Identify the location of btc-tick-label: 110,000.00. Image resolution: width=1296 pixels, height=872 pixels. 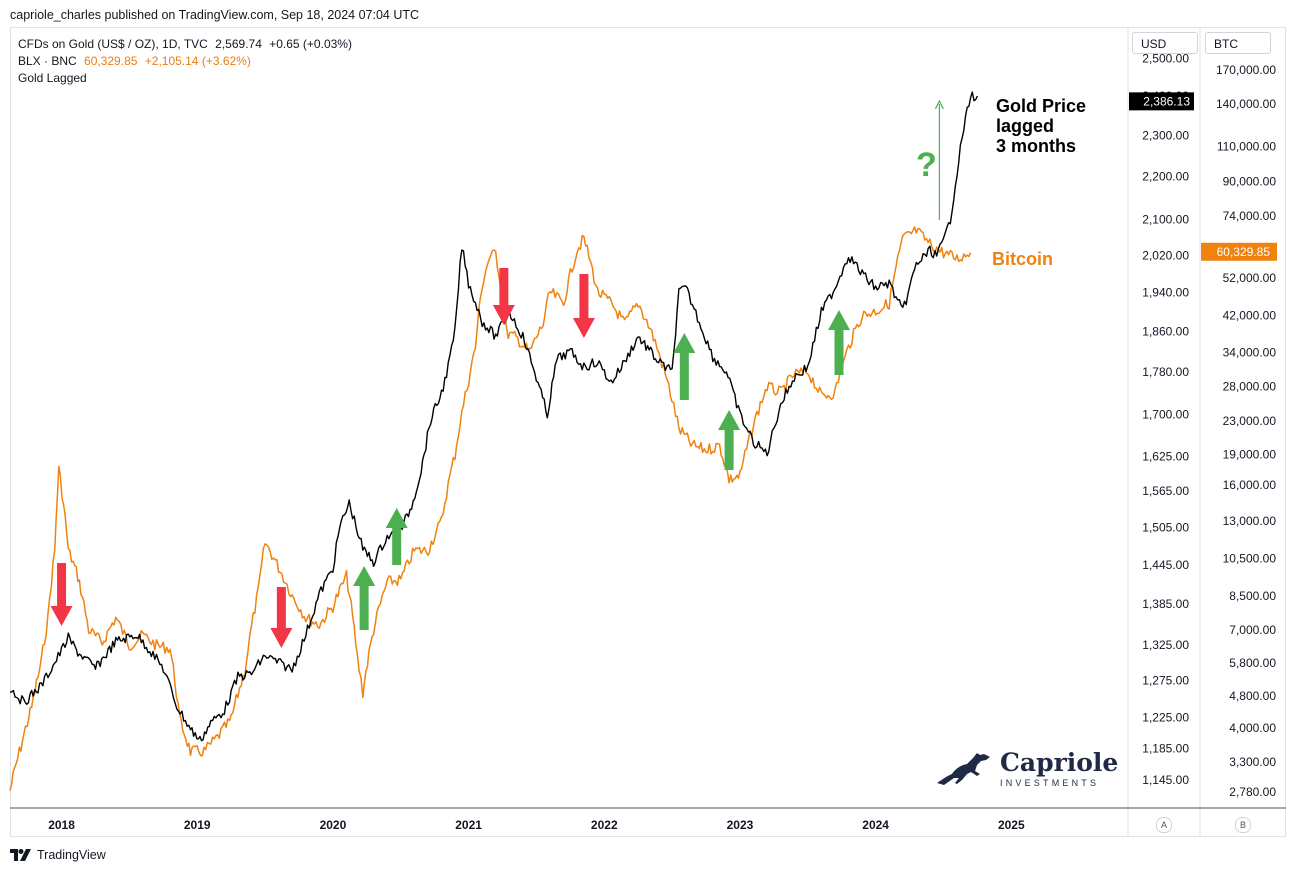
(1246, 146).